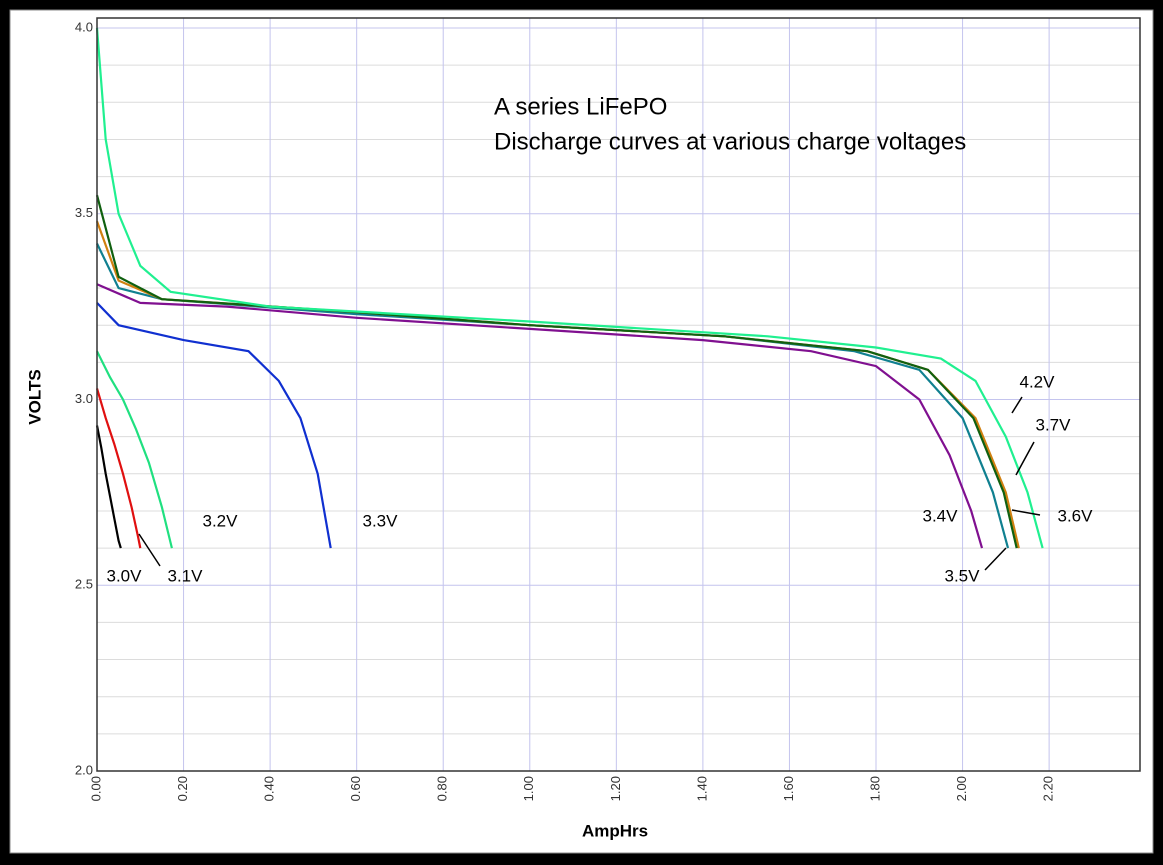  I want to click on series-label: 3.7V, so click(1054, 424).